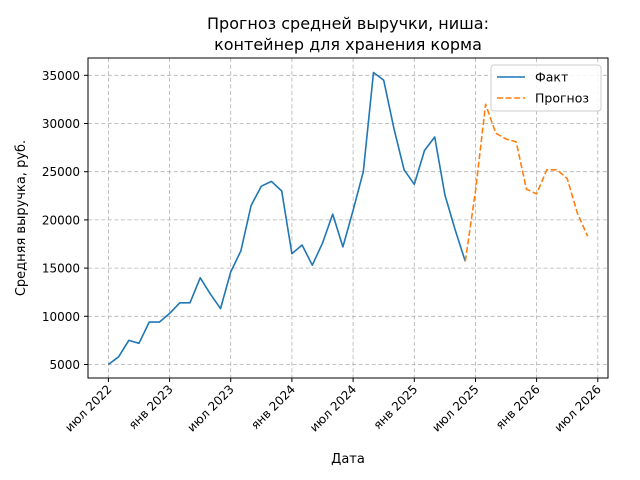 This screenshot has height=480, width=640. Describe the element at coordinates (151, 407) in the screenshot. I see `x-tick-label: янв 2023` at that location.